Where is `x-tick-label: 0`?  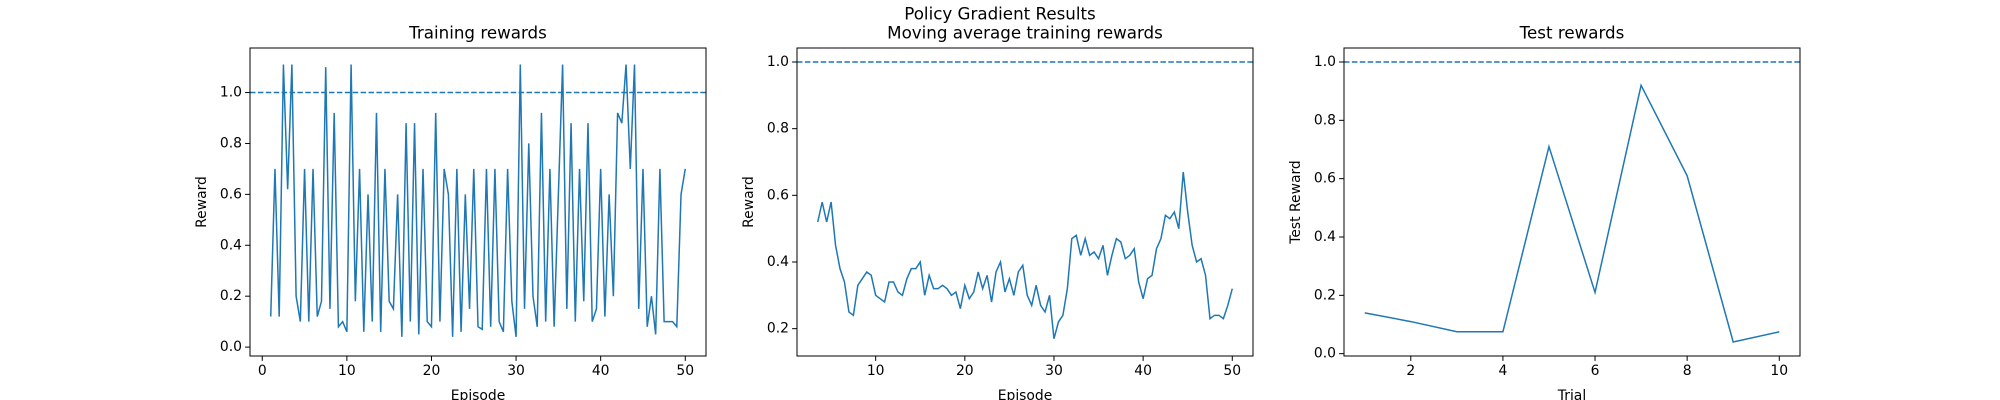
x-tick-label: 0 is located at coordinates (262, 371).